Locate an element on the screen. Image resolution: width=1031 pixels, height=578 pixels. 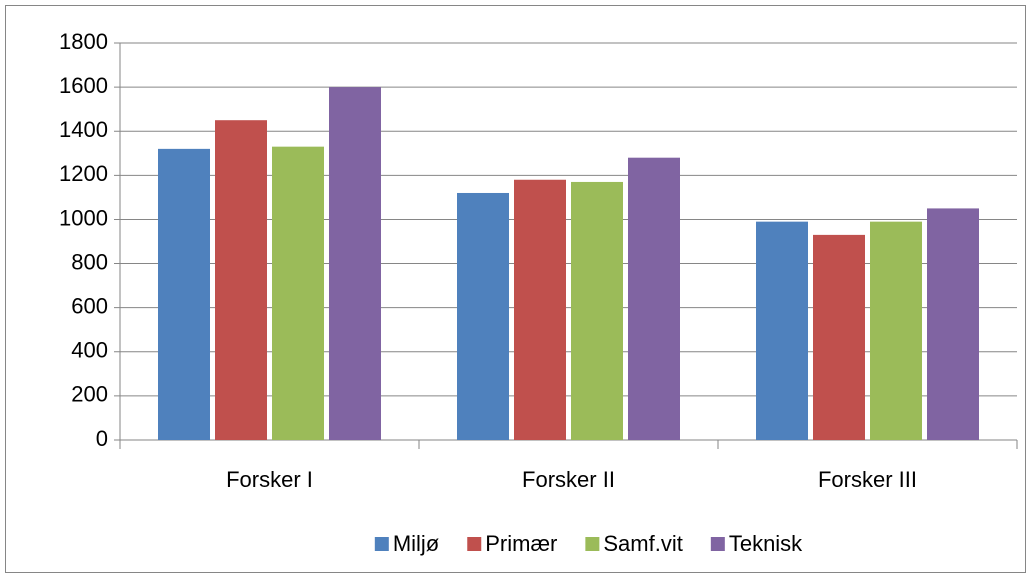
legend-label: Teknisk is located at coordinates (766, 543).